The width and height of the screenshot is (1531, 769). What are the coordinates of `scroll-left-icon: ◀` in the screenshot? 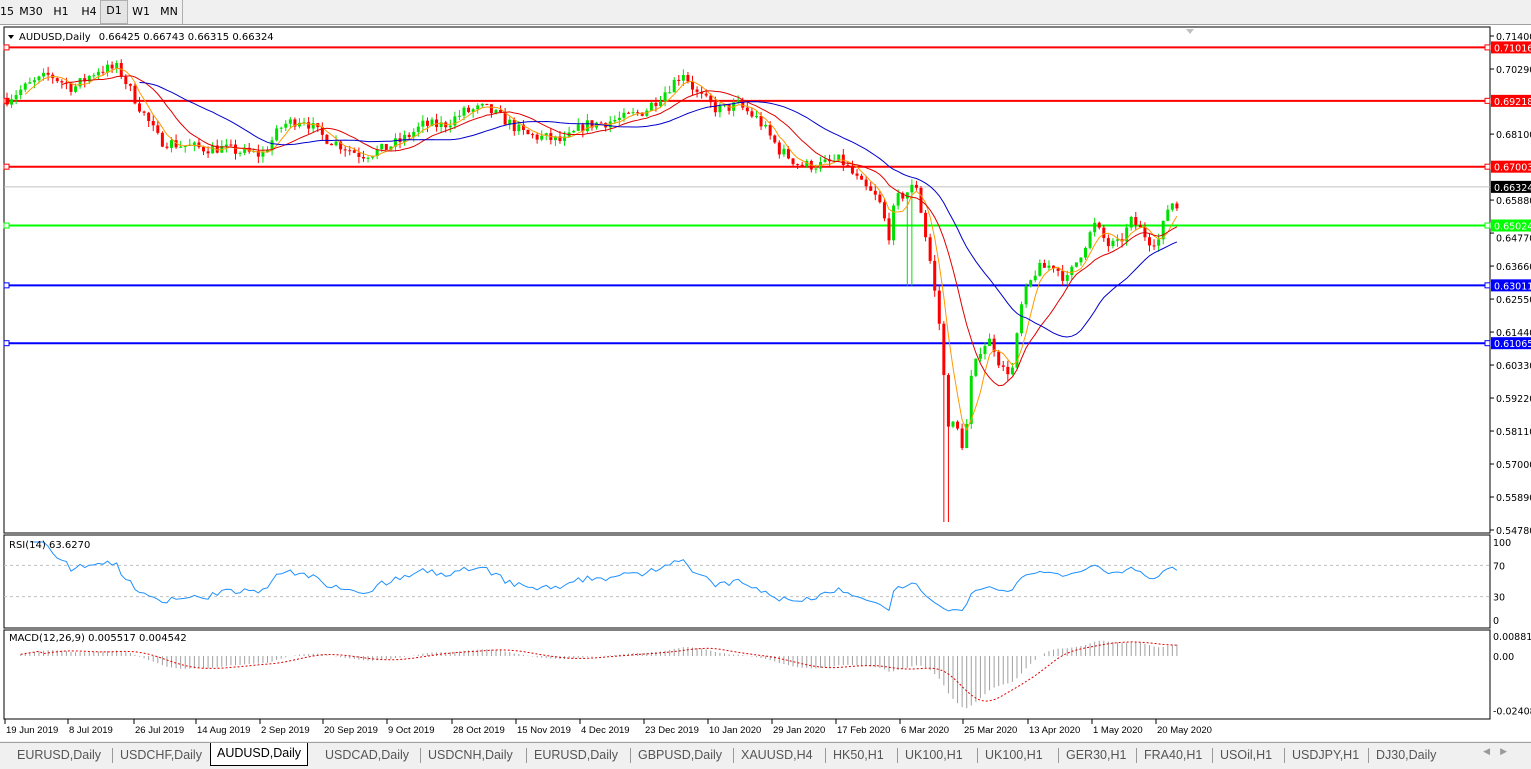 It's located at (1492, 752).